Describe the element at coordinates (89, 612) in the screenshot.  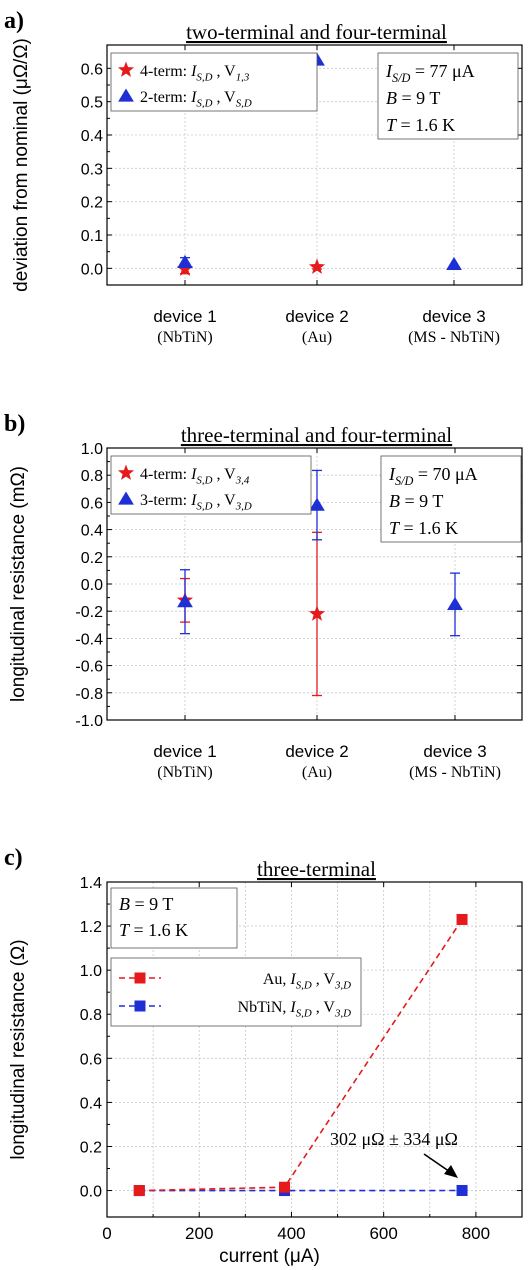
I see `ytick-label: -0.2` at that location.